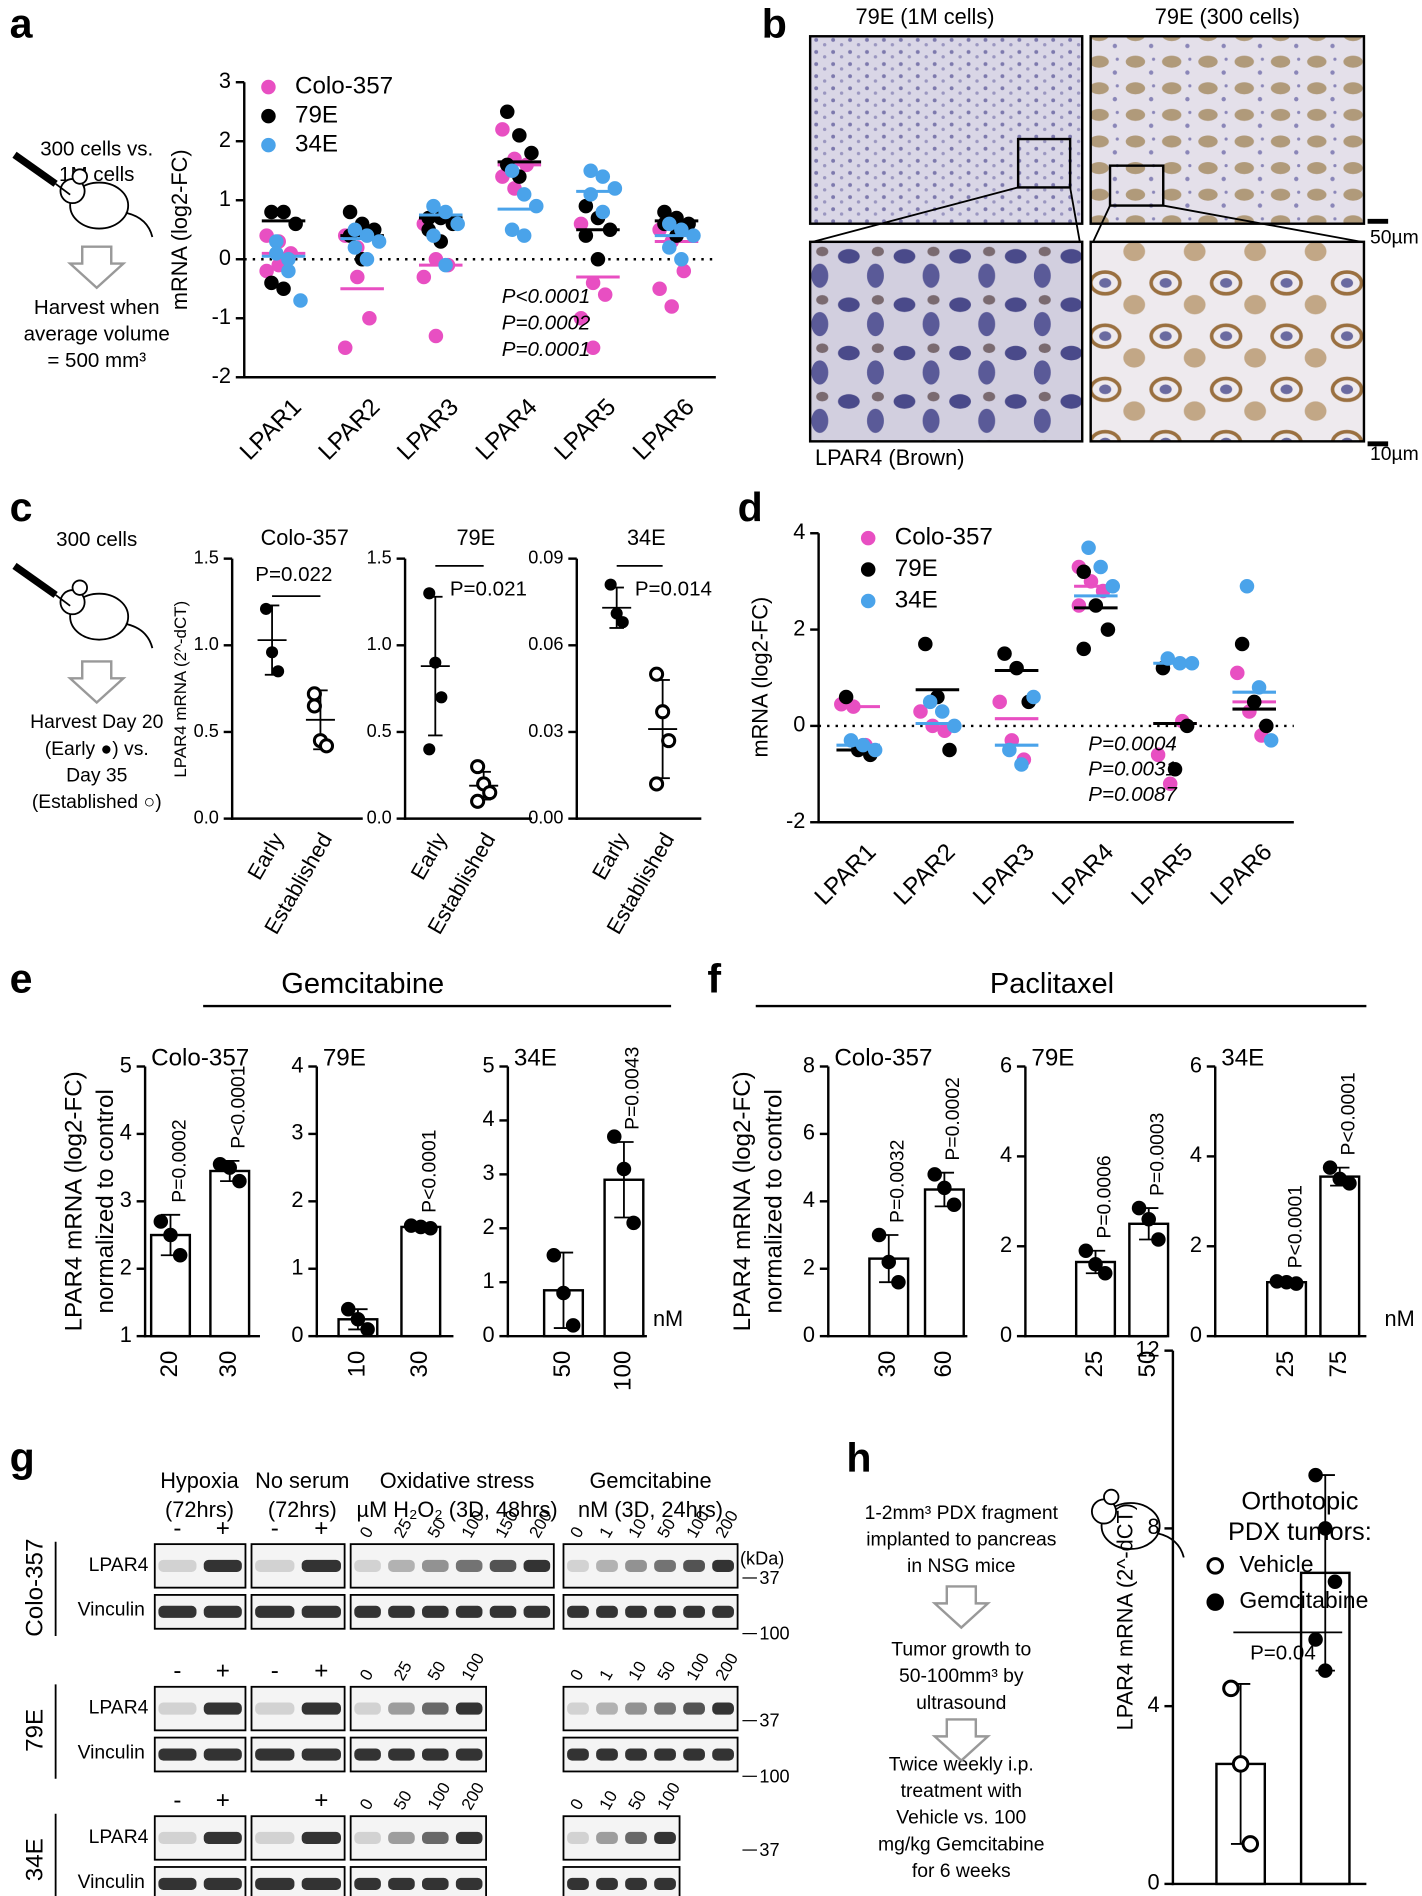 The image size is (1422, 1896). What do you see at coordinates (961, 1703) in the screenshot?
I see `schematic-text: ultrasound` at bounding box center [961, 1703].